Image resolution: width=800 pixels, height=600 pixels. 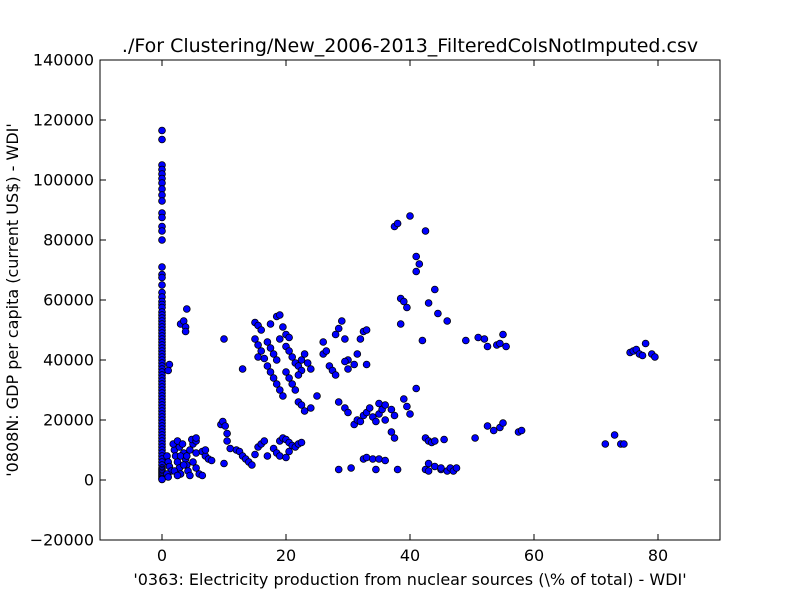 What do you see at coordinates (63, 120) in the screenshot?
I see `y-tick-label: 120000` at bounding box center [63, 120].